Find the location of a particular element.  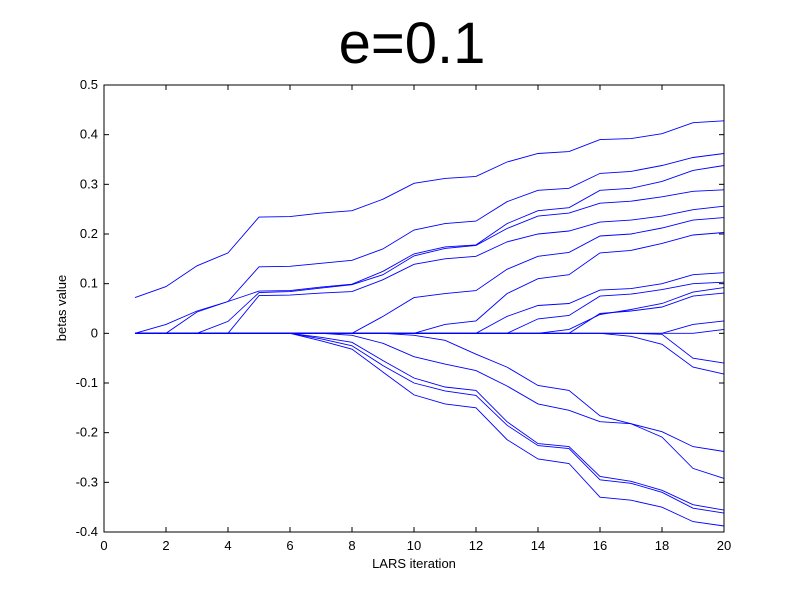

x-tick-label: 14 is located at coordinates (538, 545).